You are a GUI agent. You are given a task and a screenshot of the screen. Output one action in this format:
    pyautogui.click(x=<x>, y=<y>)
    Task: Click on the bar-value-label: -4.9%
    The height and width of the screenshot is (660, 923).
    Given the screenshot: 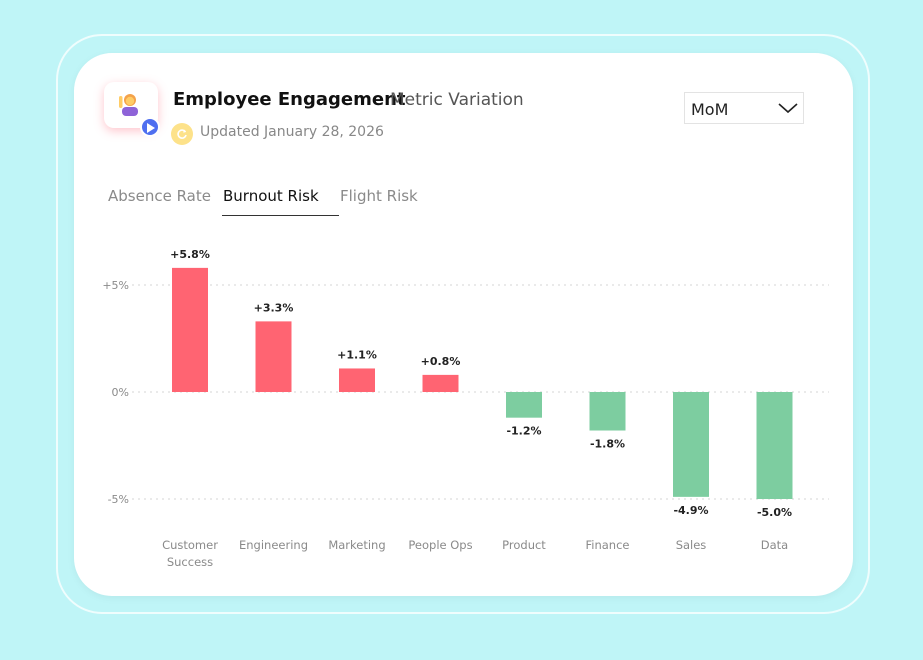 What is the action you would take?
    pyautogui.click(x=690, y=510)
    